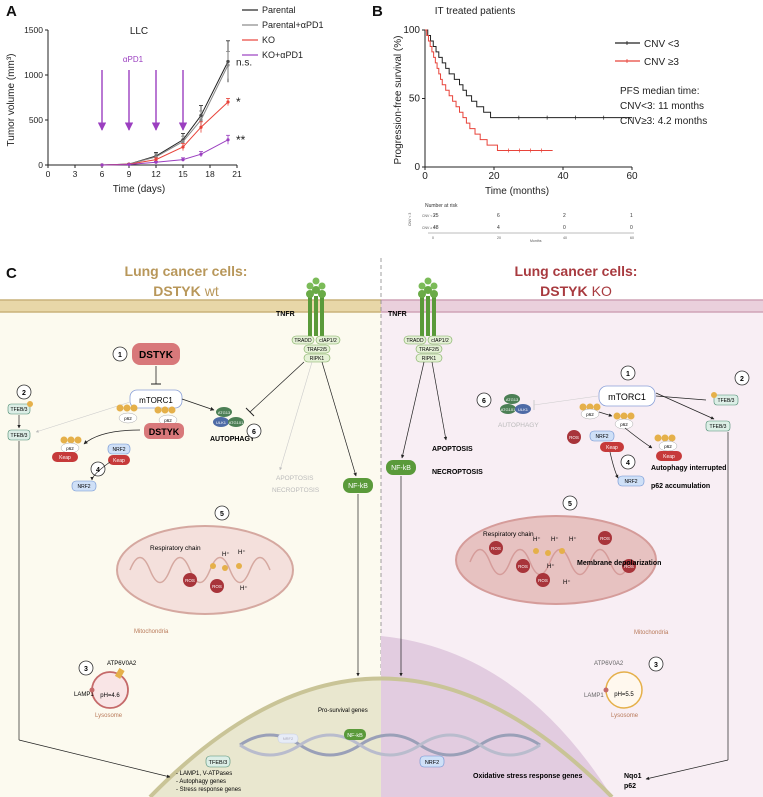 This screenshot has height=797, width=763. What do you see at coordinates (211, 291) in the screenshot?
I see `left-title-suffix: wt` at bounding box center [211, 291].